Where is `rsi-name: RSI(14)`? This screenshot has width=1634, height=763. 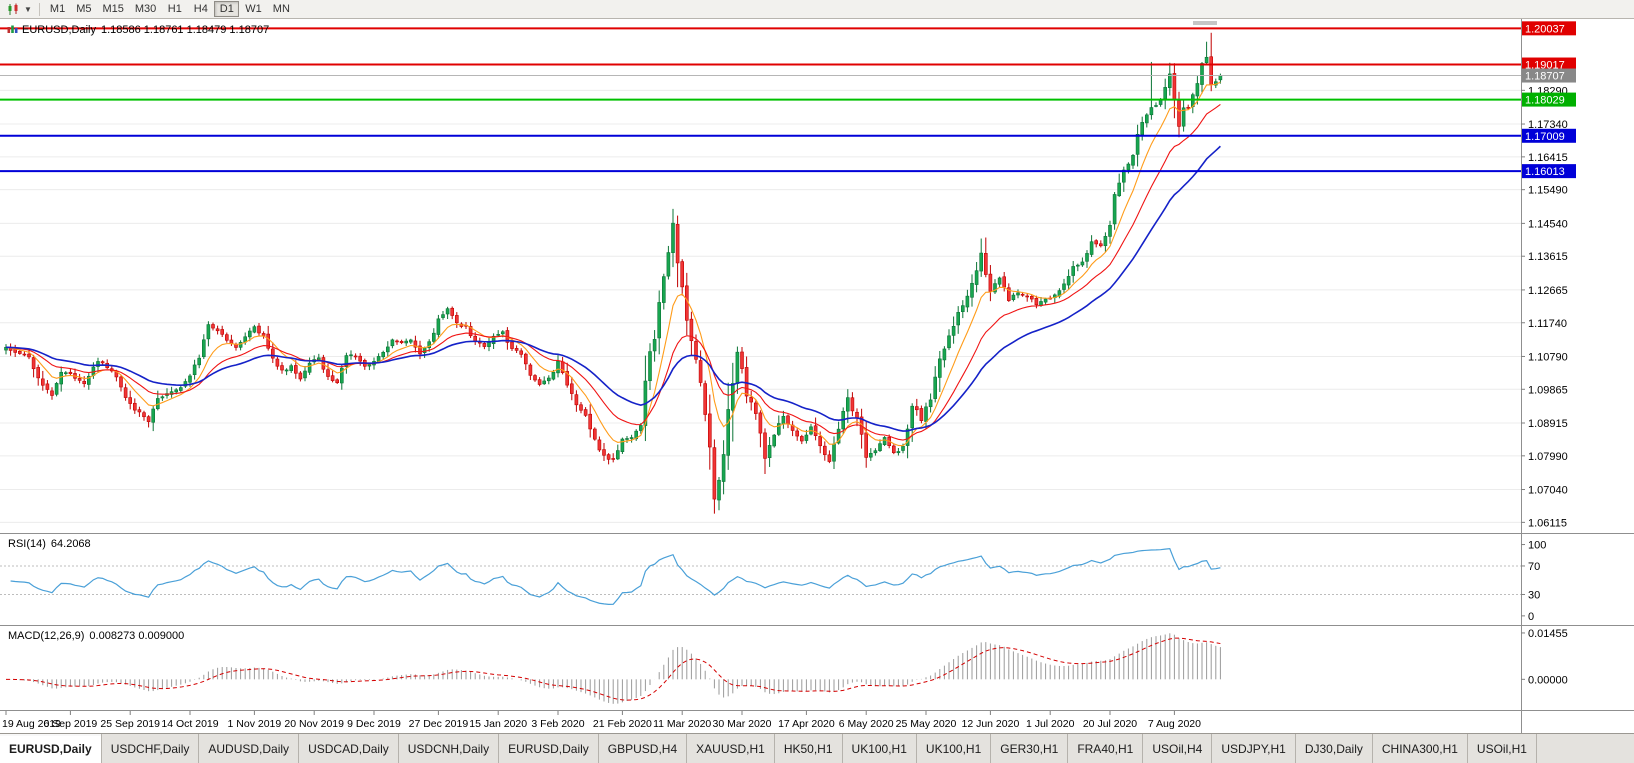
rsi-name: RSI(14) is located at coordinates (27, 544).